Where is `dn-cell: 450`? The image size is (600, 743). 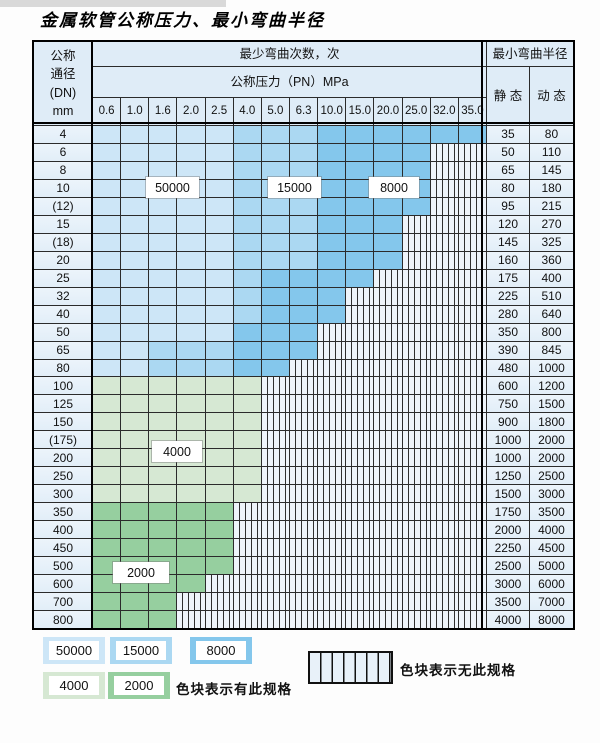 dn-cell: 450 is located at coordinates (63, 548).